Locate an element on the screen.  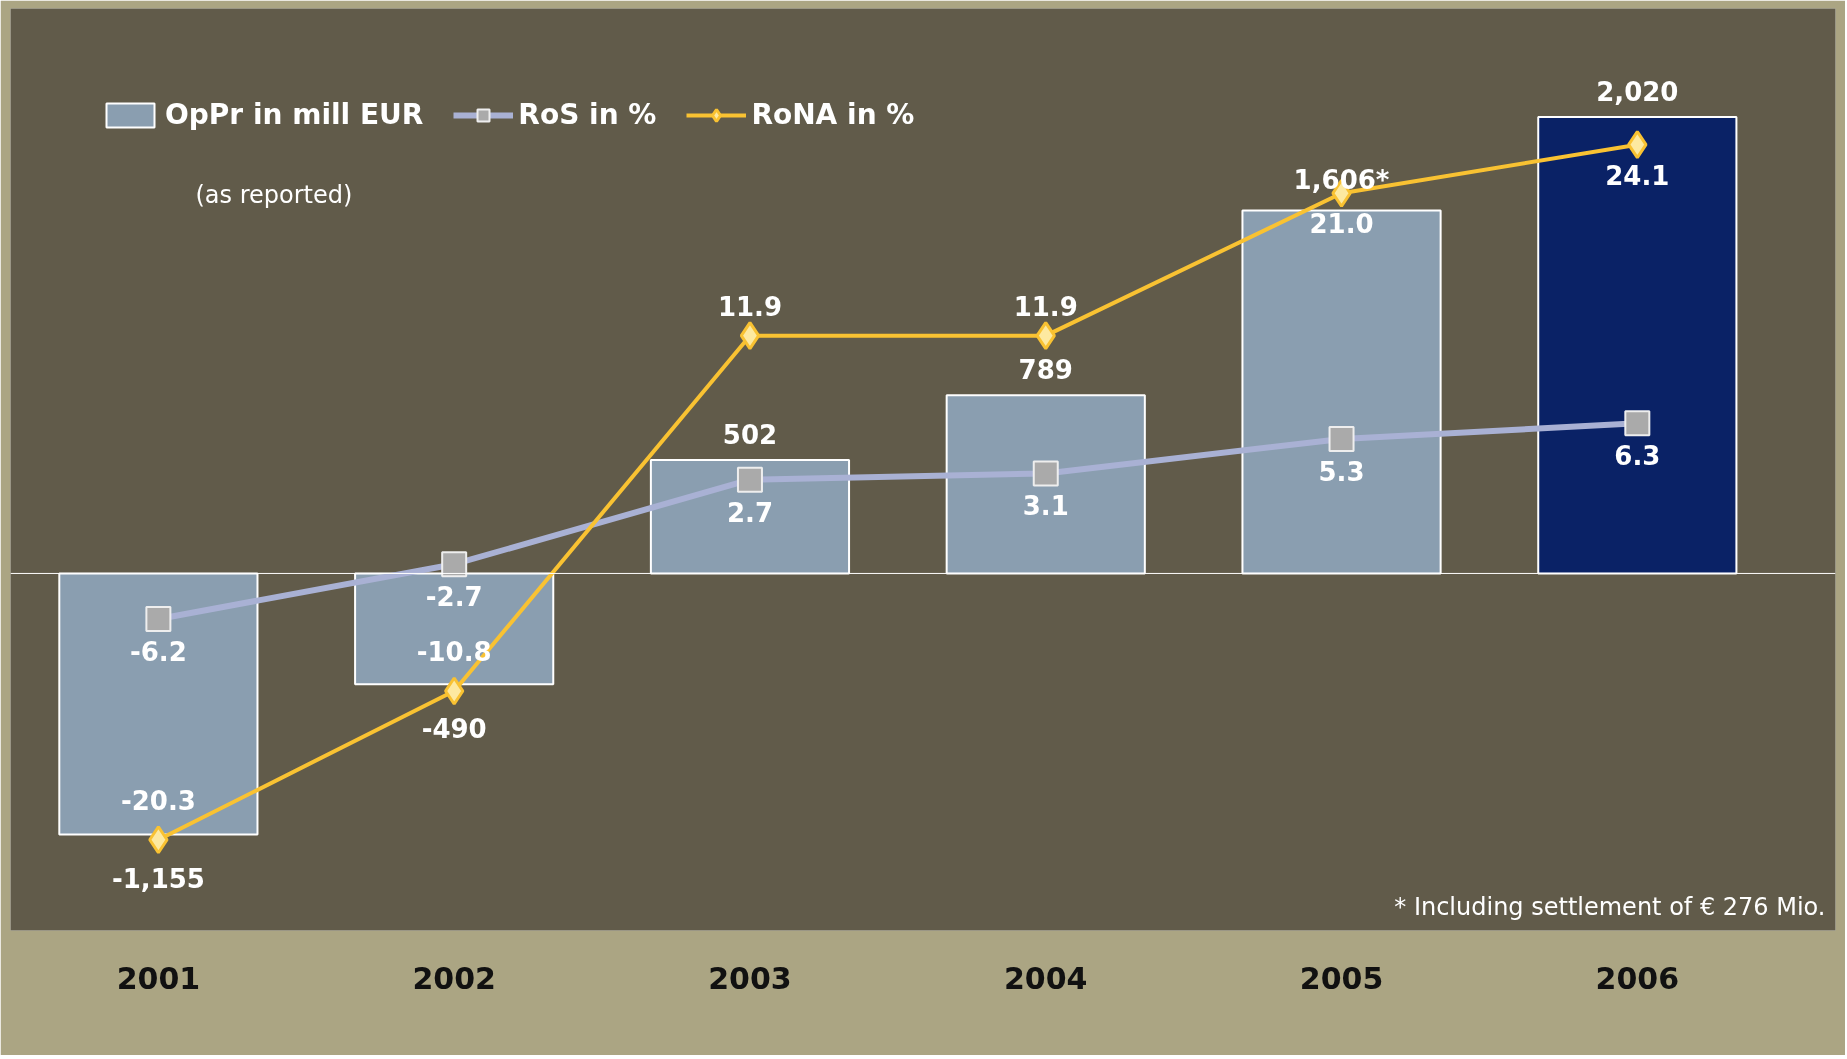
legend-label: OpPr in mill EUR is located at coordinates (294, 114).